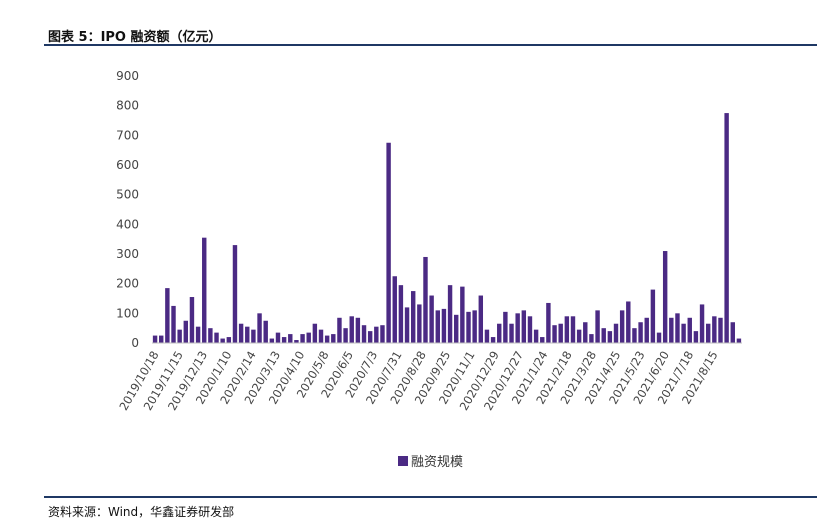 Image resolution: width=817 pixels, height=520 pixels. What do you see at coordinates (127, 254) in the screenshot?
I see `y-tick-label: 300` at bounding box center [127, 254].